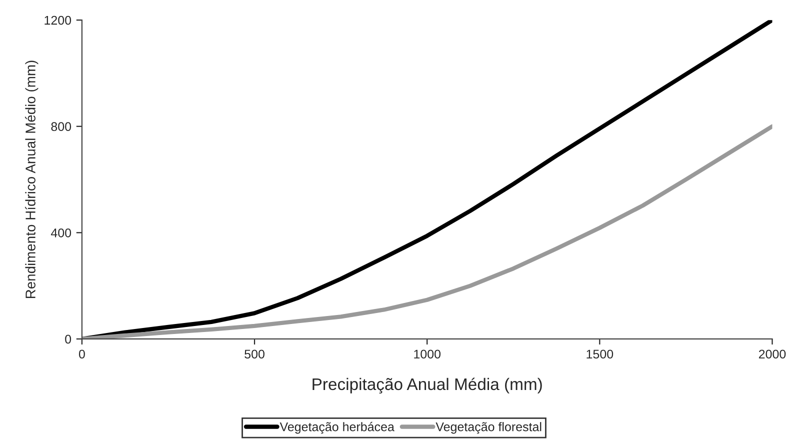 This screenshot has width=788, height=446. I want to click on legend-label: Vegetação herbácea, so click(337, 428).